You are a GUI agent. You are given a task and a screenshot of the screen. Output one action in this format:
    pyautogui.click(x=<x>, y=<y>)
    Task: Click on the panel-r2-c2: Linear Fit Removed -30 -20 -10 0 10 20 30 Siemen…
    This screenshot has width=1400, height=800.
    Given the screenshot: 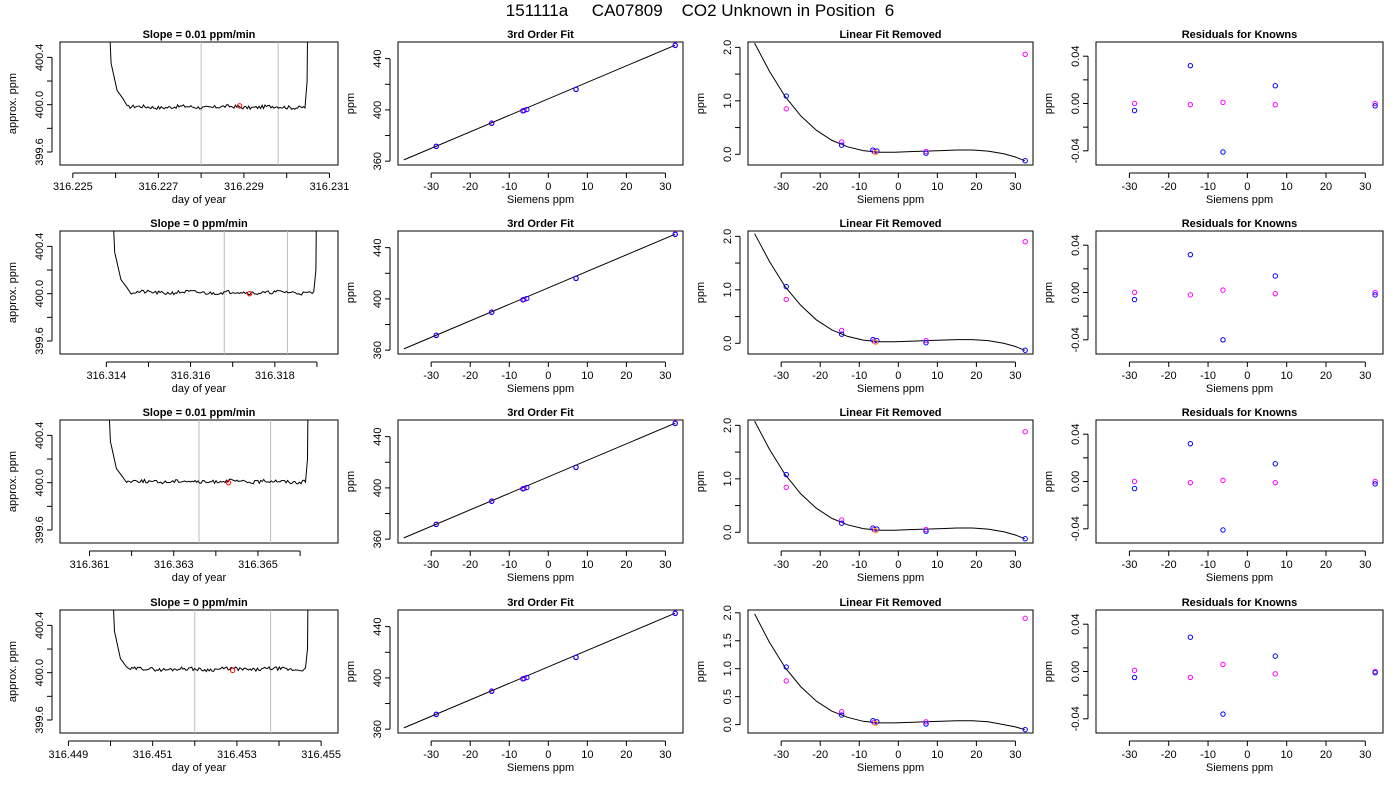 What is the action you would take?
    pyautogui.click(x=864, y=495)
    